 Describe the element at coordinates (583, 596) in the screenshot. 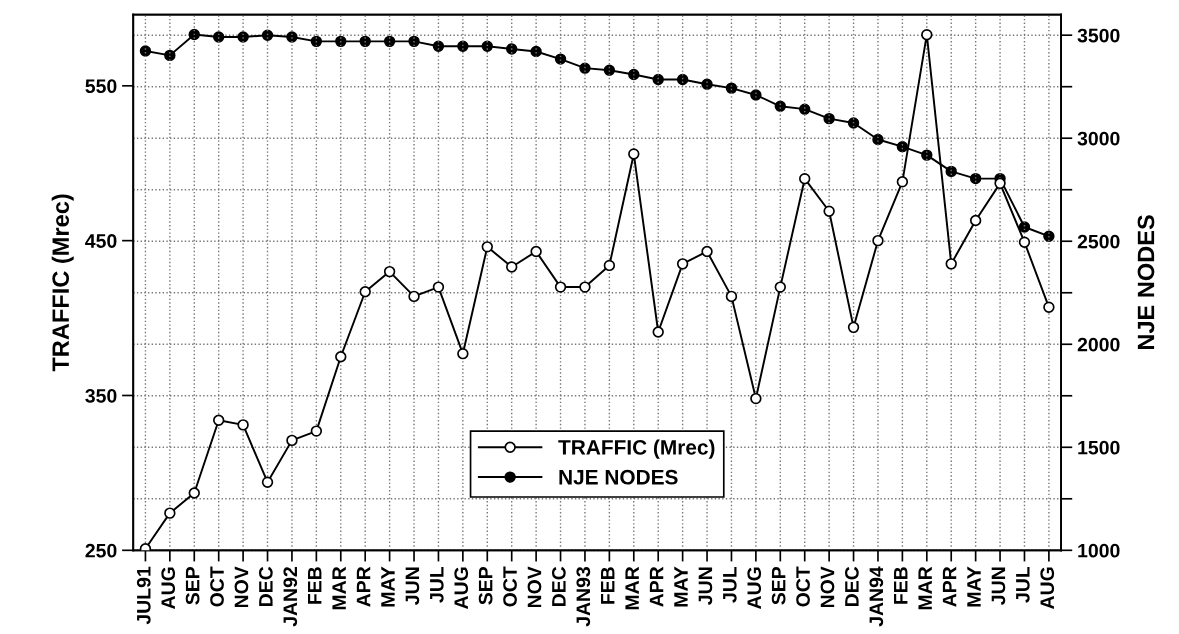

I see `x-tick-label: JAN93` at that location.